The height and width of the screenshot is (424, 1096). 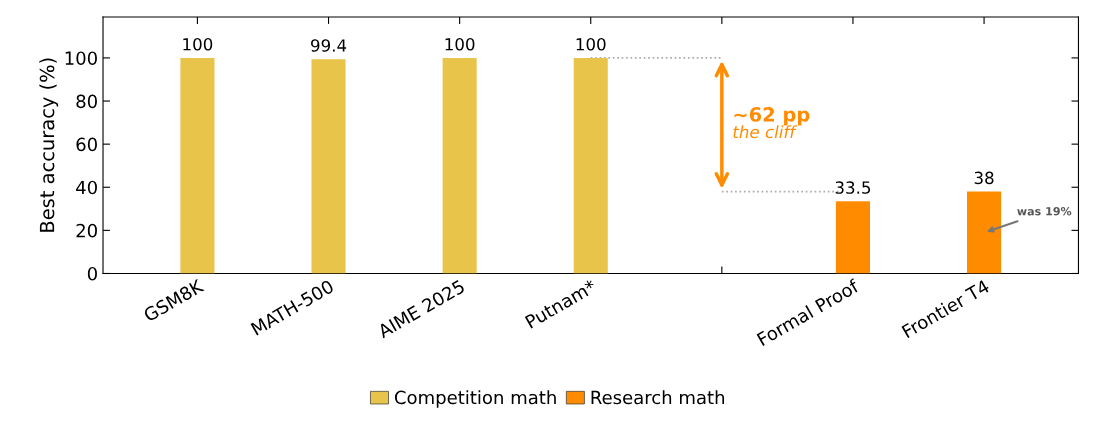 What do you see at coordinates (1044, 211) in the screenshot?
I see `annotation: was 19%` at bounding box center [1044, 211].